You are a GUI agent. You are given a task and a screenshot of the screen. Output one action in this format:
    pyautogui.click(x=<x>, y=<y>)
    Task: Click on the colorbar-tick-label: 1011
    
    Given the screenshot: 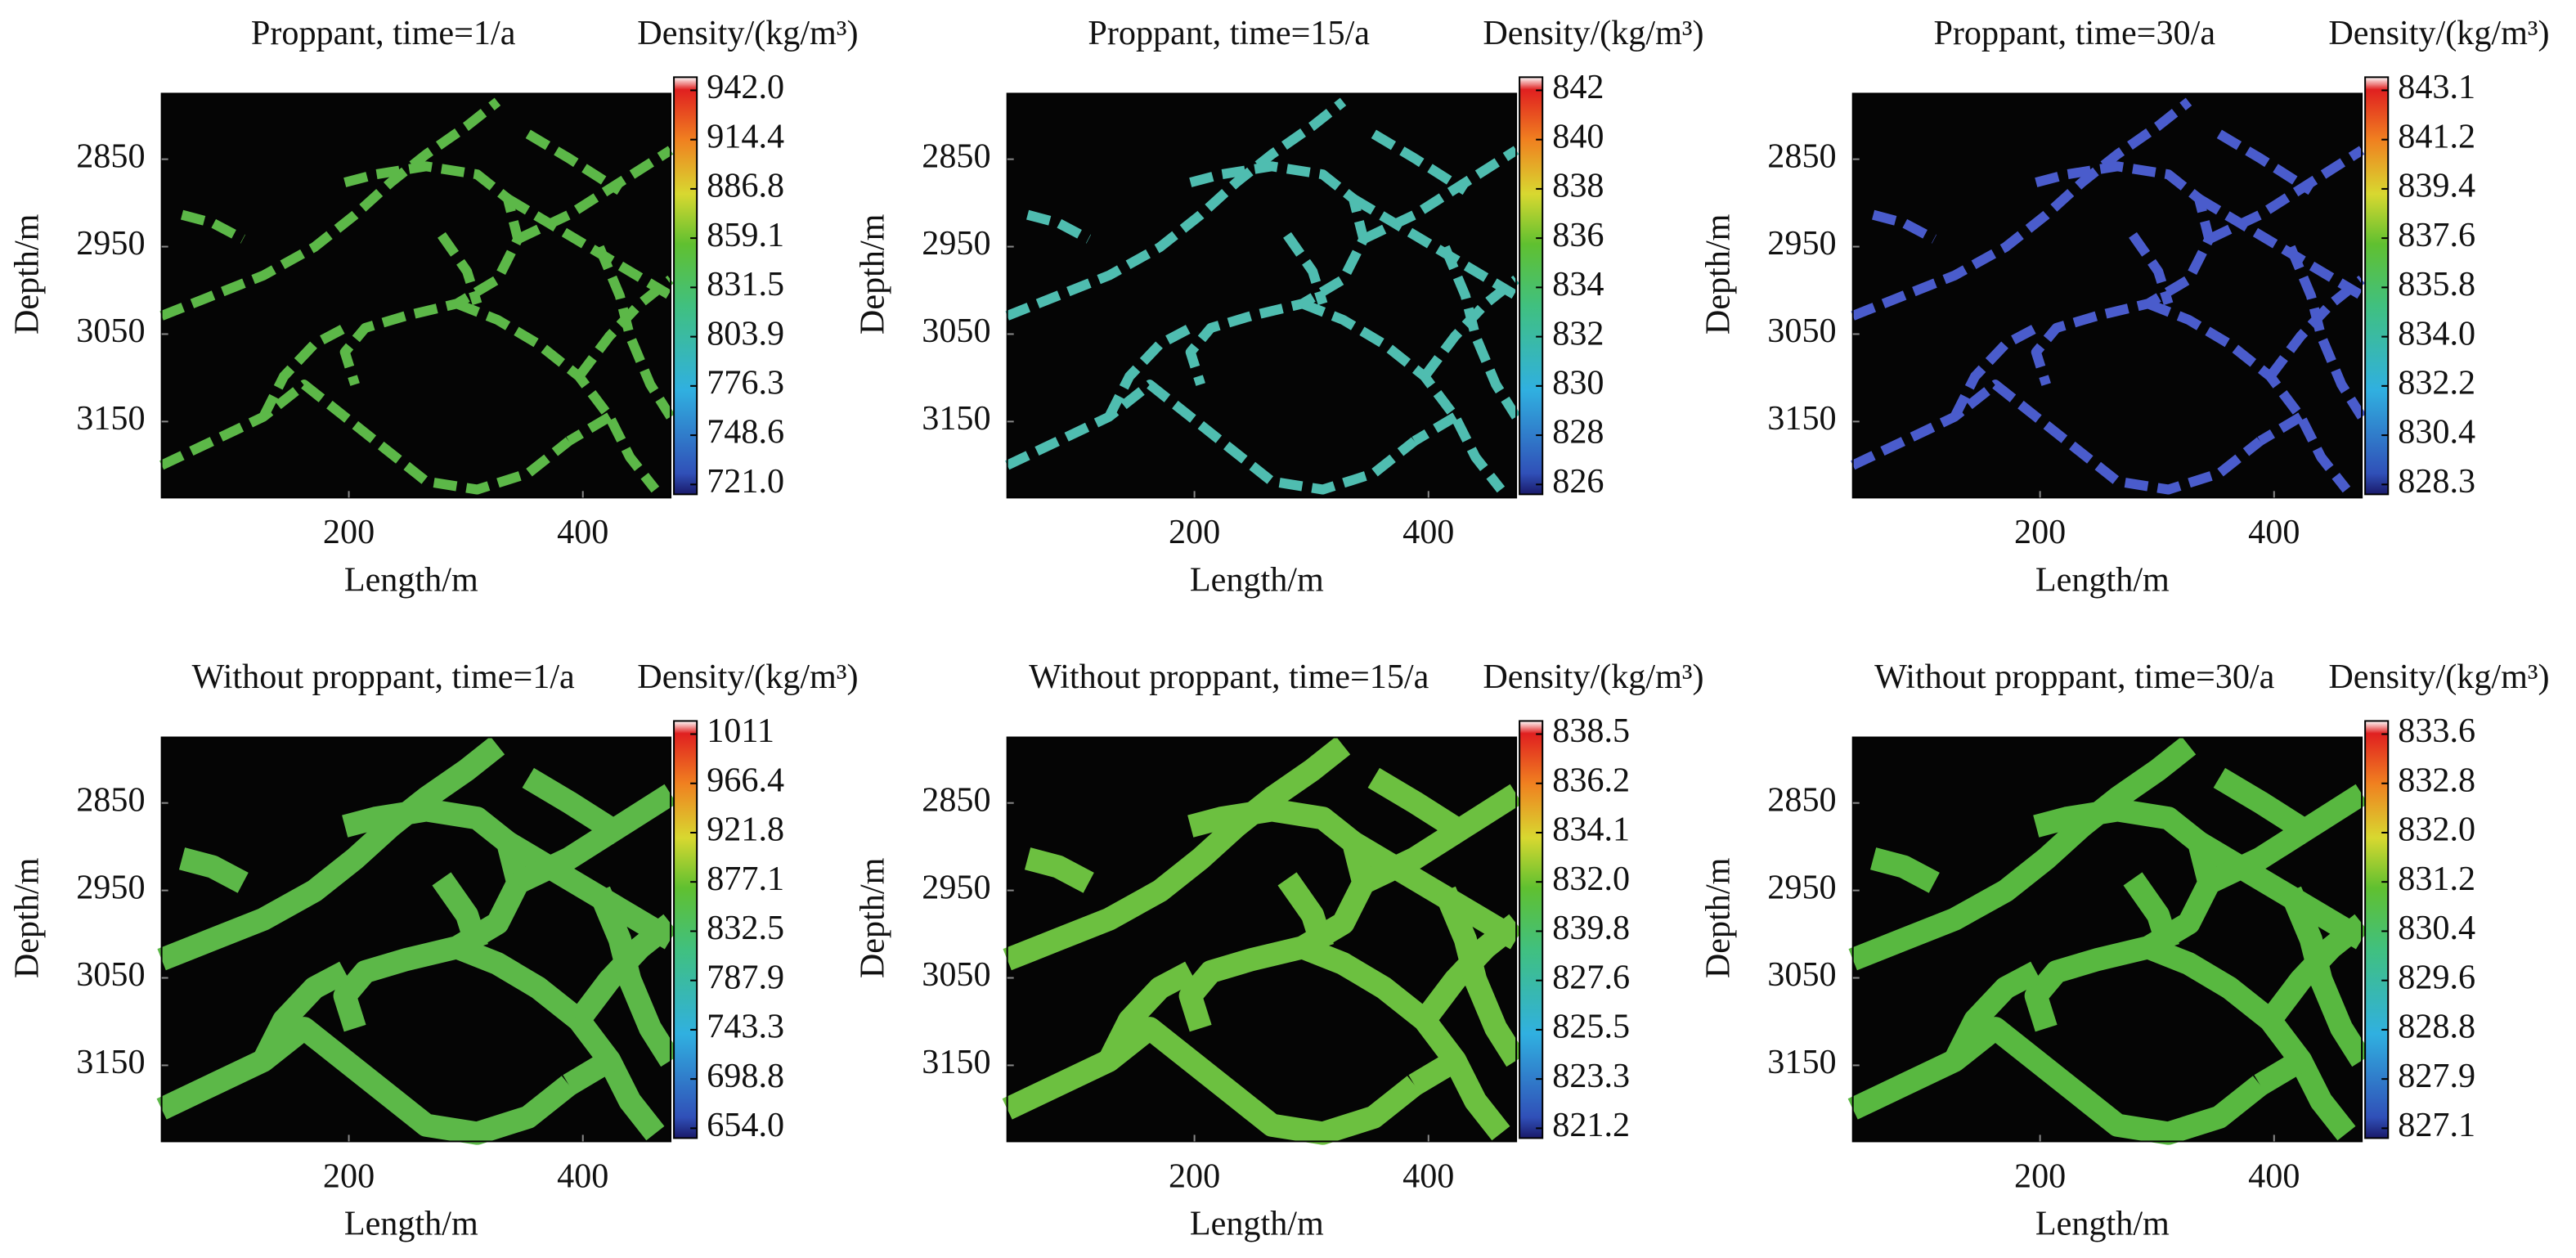 What is the action you would take?
    pyautogui.click(x=741, y=731)
    